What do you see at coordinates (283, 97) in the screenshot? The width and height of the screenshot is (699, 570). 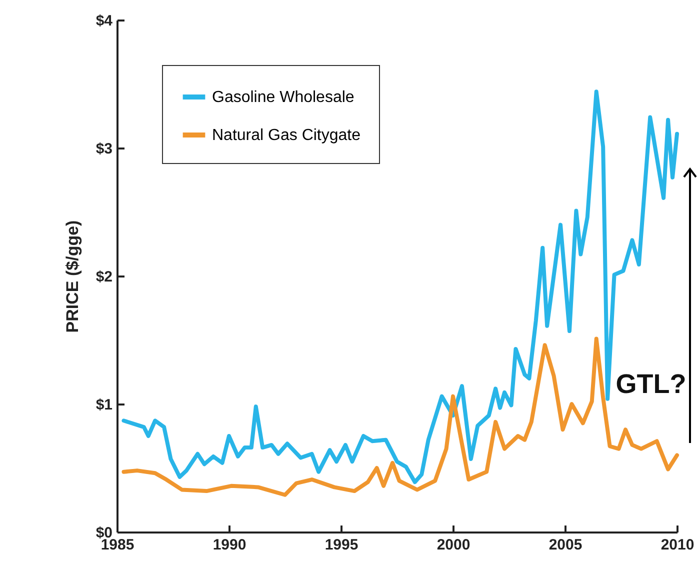 I see `legend-label: Gasoline Wholesale` at bounding box center [283, 97].